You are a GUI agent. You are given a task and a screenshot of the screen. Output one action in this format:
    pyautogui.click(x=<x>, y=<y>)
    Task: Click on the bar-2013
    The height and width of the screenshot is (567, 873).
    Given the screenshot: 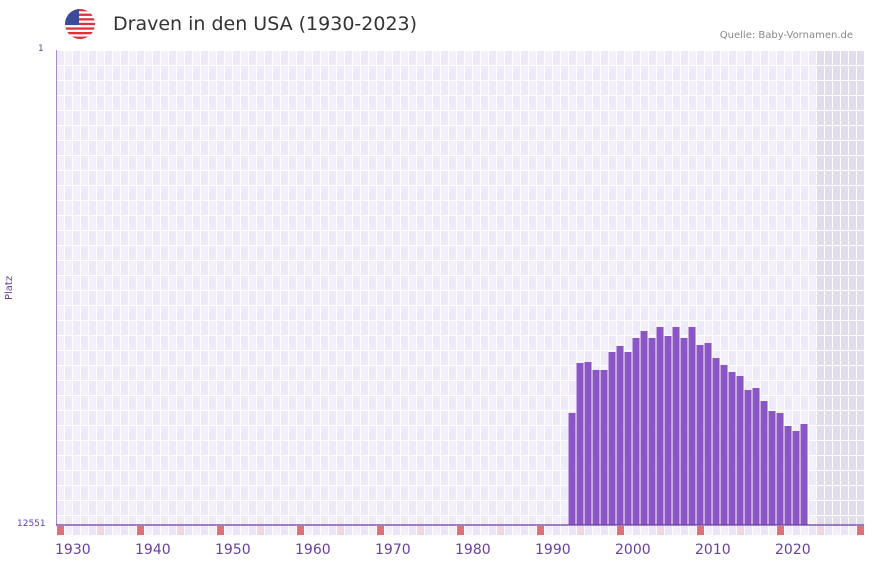 What is the action you would take?
    pyautogui.click(x=740, y=450)
    